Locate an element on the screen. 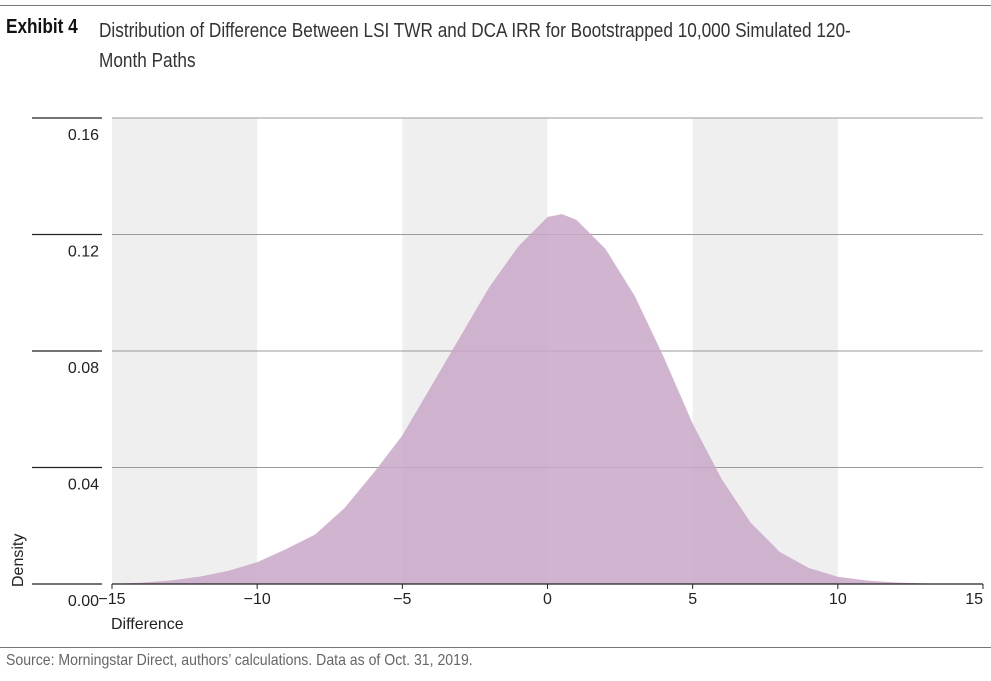  x-tick-label: 0 is located at coordinates (547, 599).